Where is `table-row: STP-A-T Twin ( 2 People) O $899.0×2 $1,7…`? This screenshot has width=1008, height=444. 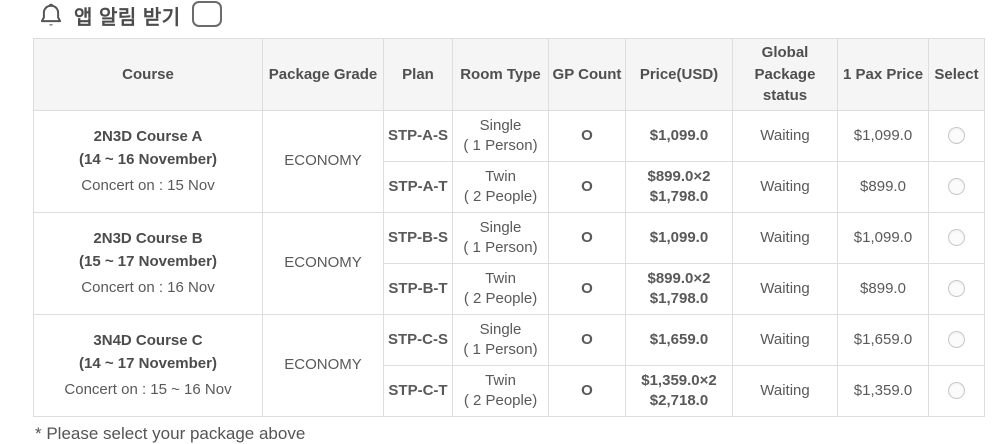
table-row: STP-A-T Twin ( 2 People) O $899.0×2 $1,7… is located at coordinates (509, 187).